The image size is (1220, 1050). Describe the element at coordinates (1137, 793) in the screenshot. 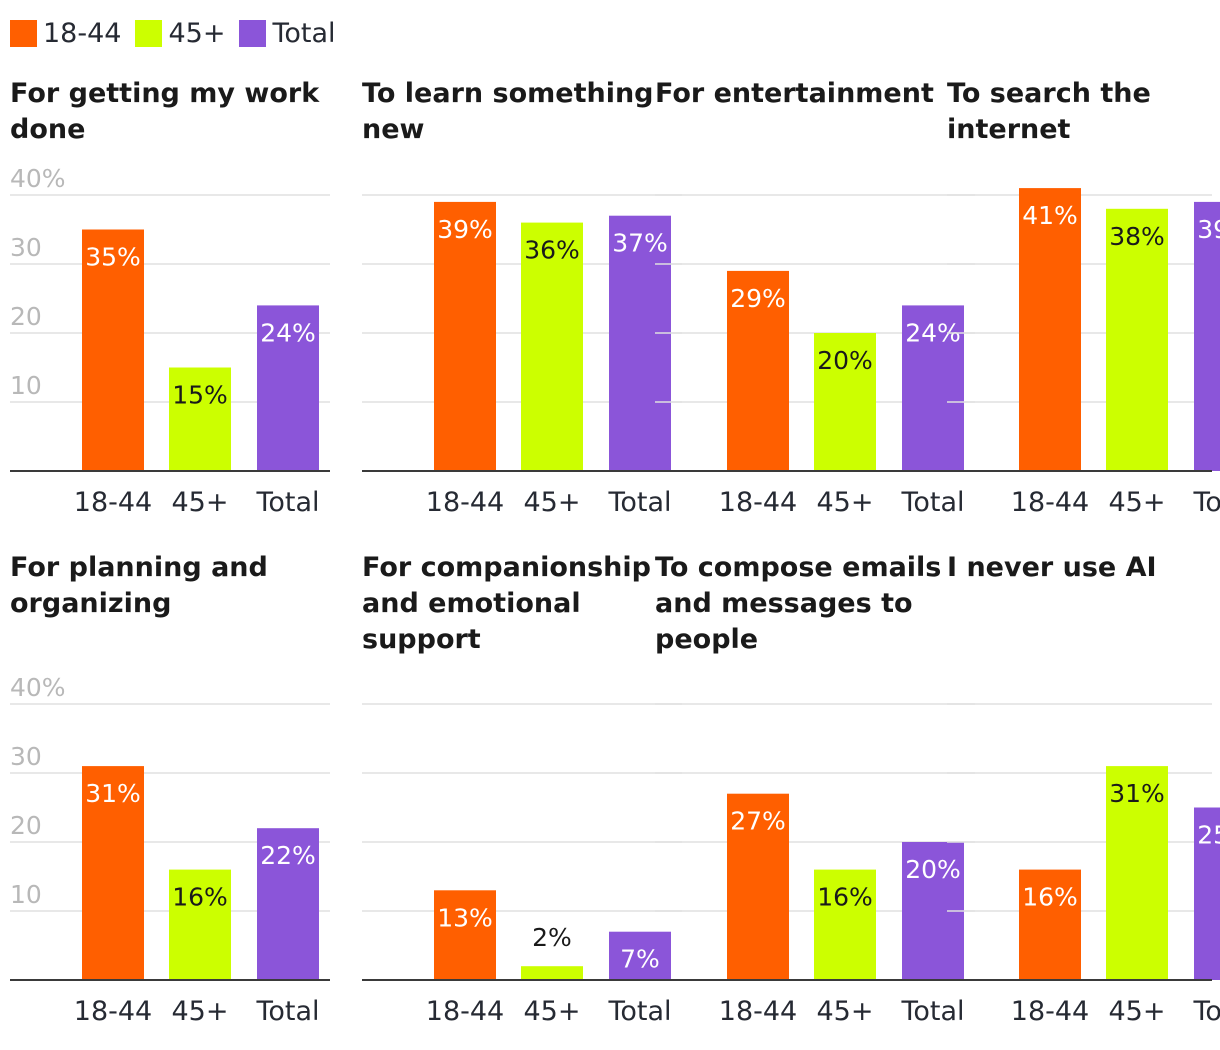

I see `value-label-45-plus: 31%` at that location.